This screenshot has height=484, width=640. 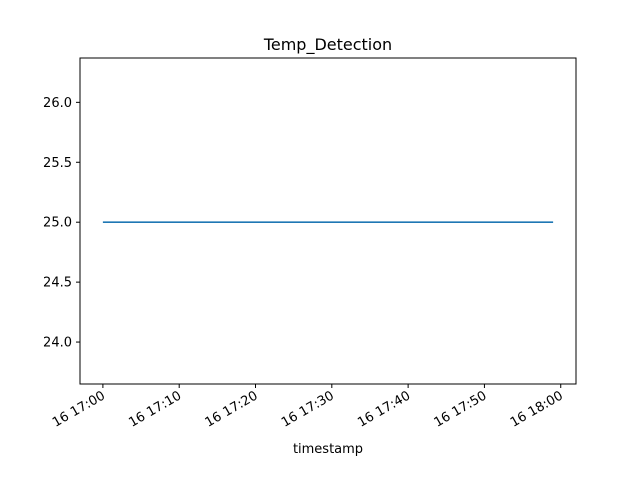 I want to click on y-axis: 24.0 24.5 25.0 25.5 26.0, so click(x=61, y=223).